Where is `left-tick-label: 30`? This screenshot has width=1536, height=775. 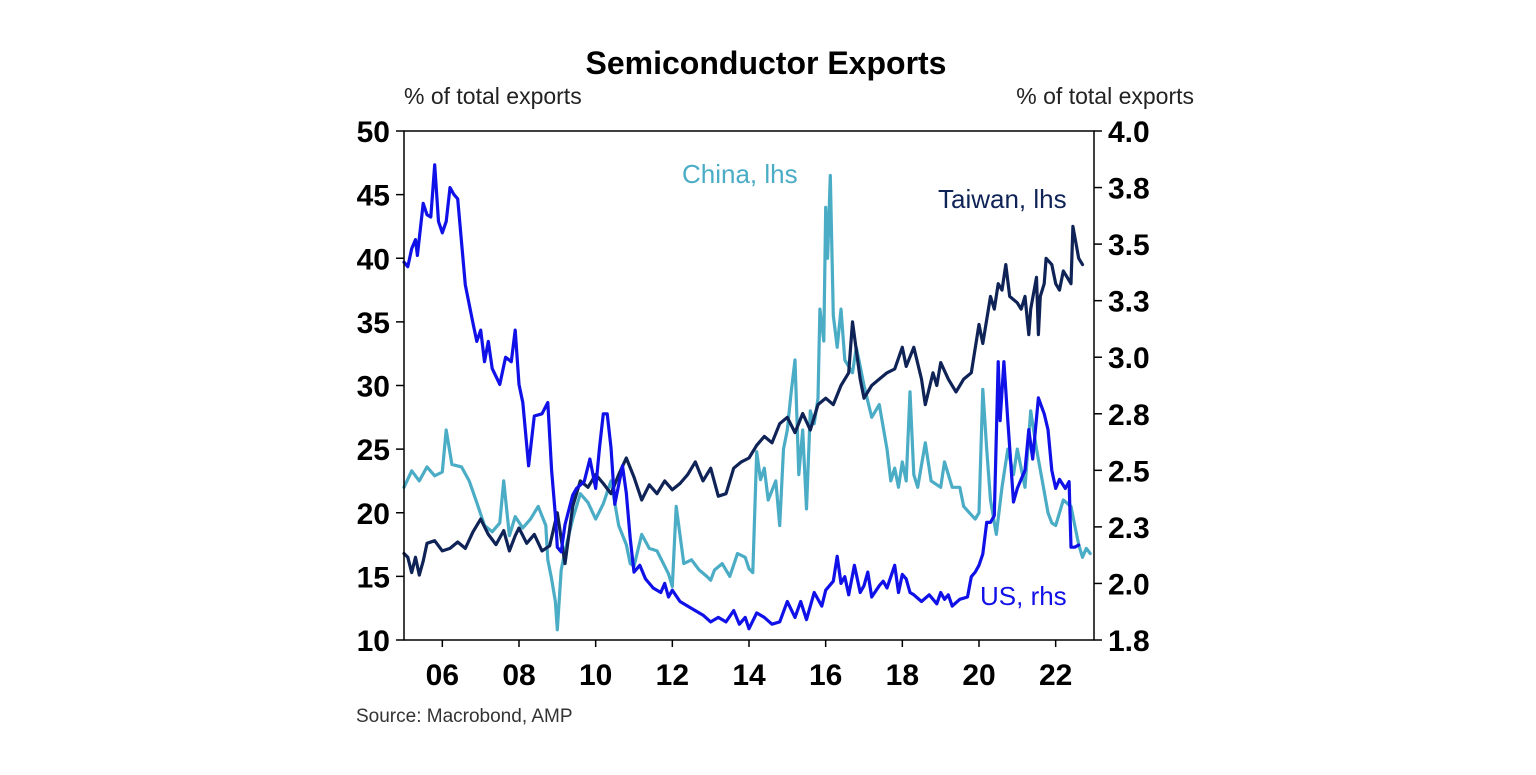
left-tick-label: 30 is located at coordinates (373, 387).